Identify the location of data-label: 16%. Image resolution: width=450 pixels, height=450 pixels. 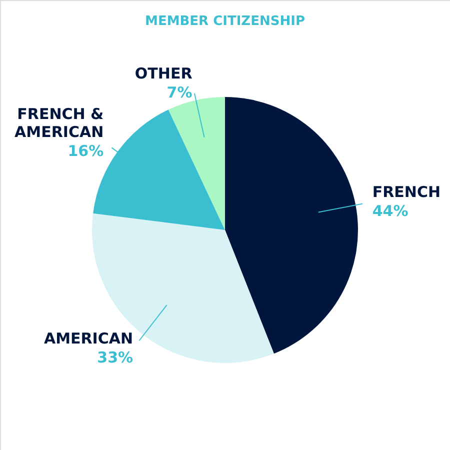
(86, 151).